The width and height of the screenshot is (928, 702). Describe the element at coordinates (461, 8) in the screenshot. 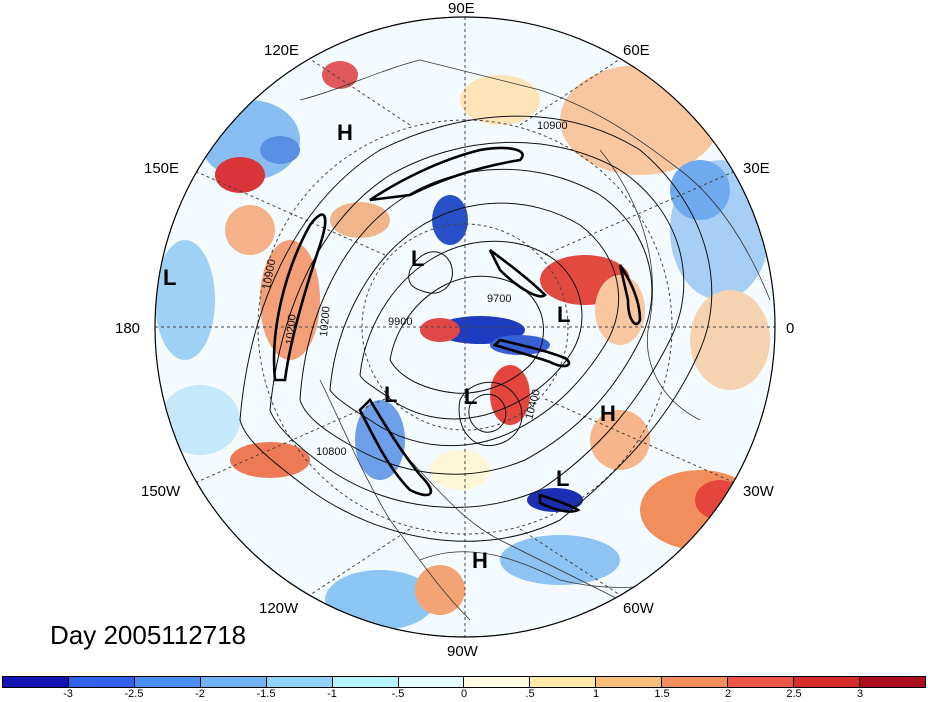

I see `lon-label-90e: 90E` at that location.